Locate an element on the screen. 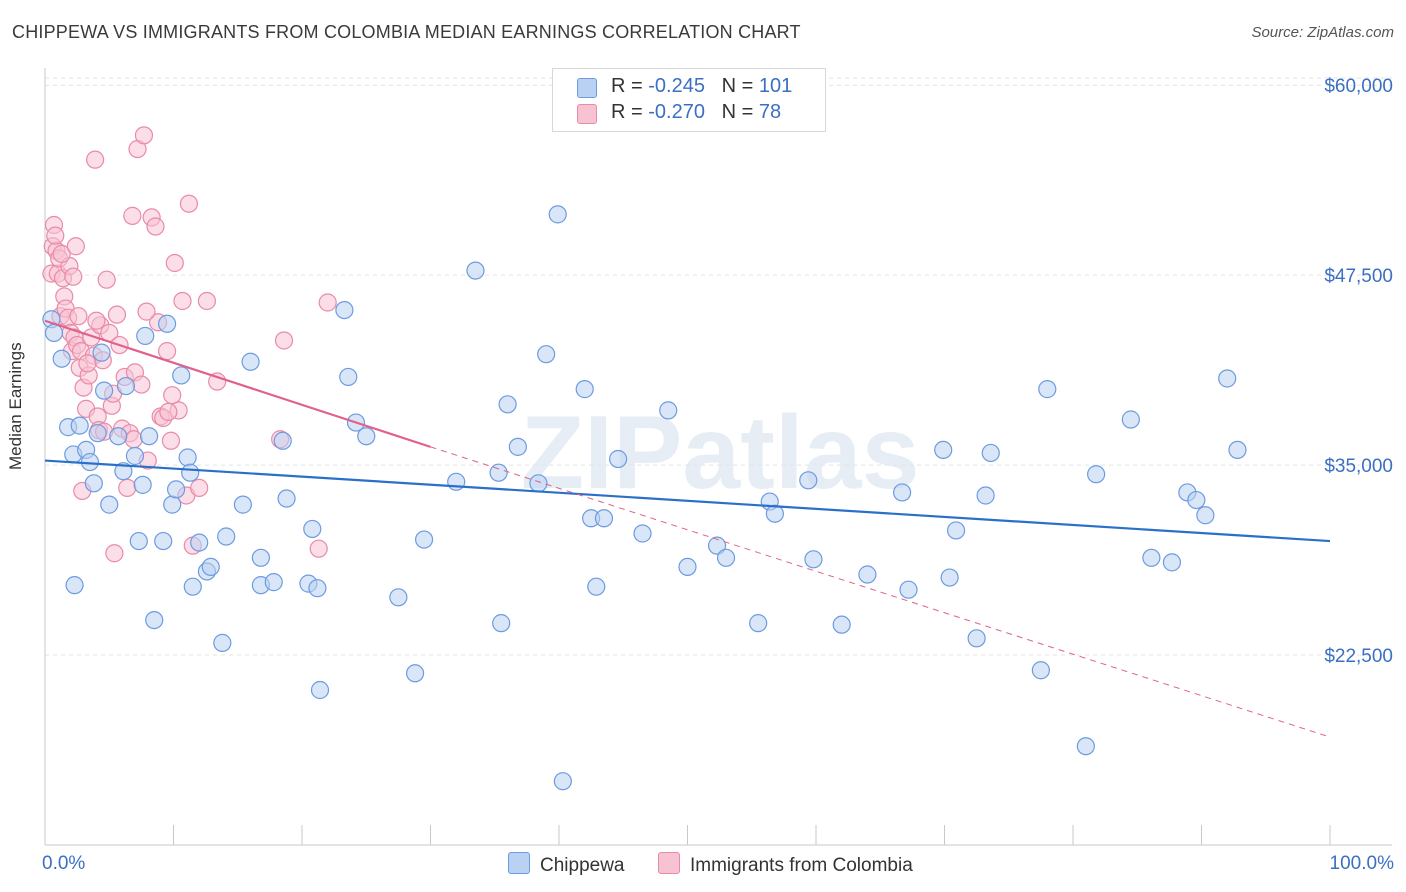 This screenshot has height=892, width=1406. watermark: ZIPatlas is located at coordinates (720, 453).